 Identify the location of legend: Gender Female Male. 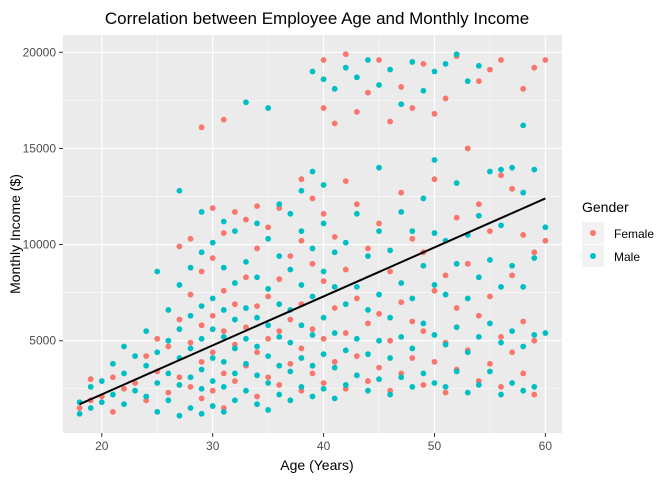
(618, 233).